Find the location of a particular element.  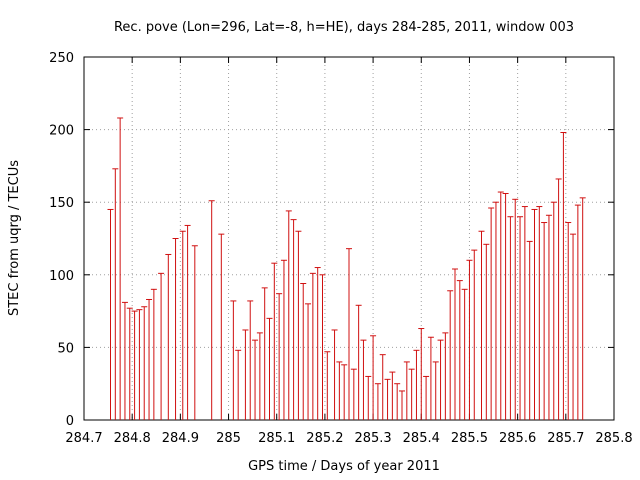

x-tick-label: 285 is located at coordinates (228, 438).